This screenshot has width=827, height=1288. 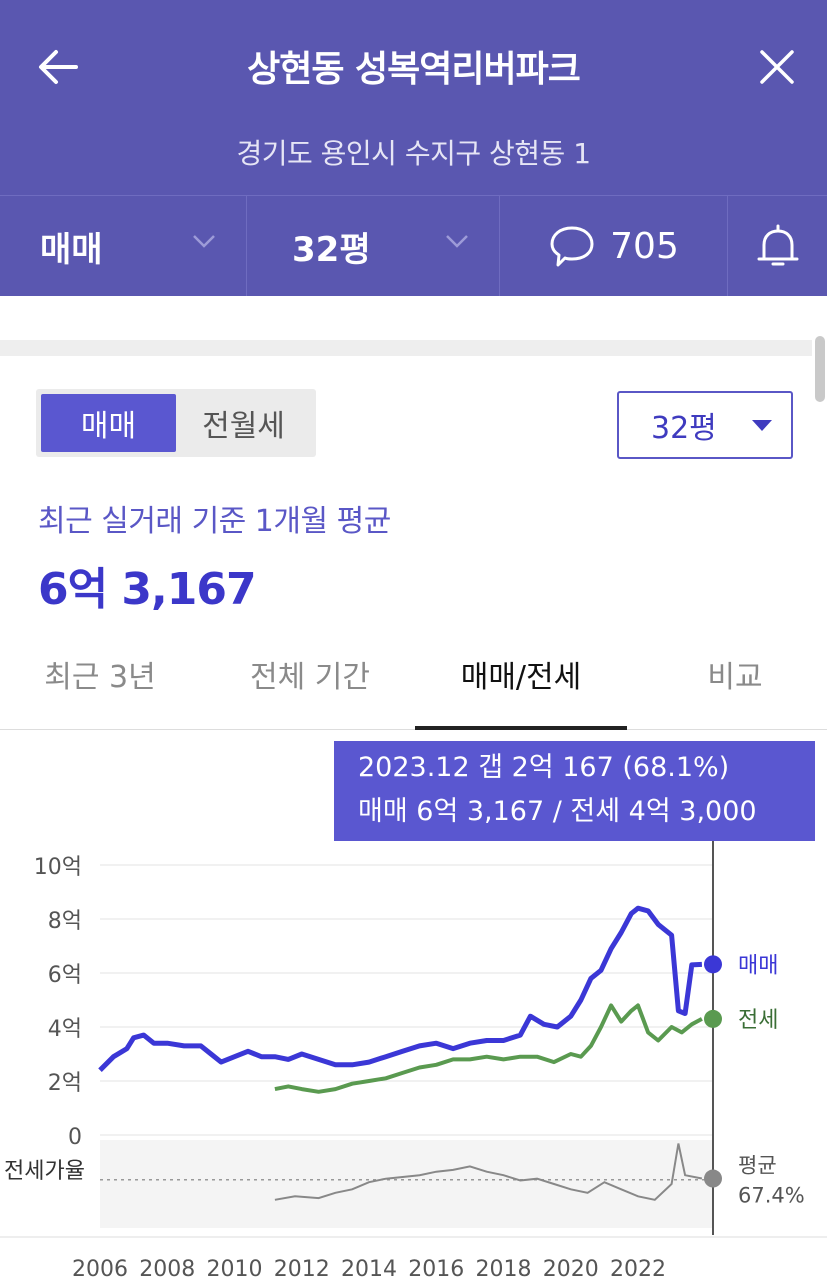 What do you see at coordinates (414, 69) in the screenshot?
I see `page-title: 상현동 성복역리버파크` at bounding box center [414, 69].